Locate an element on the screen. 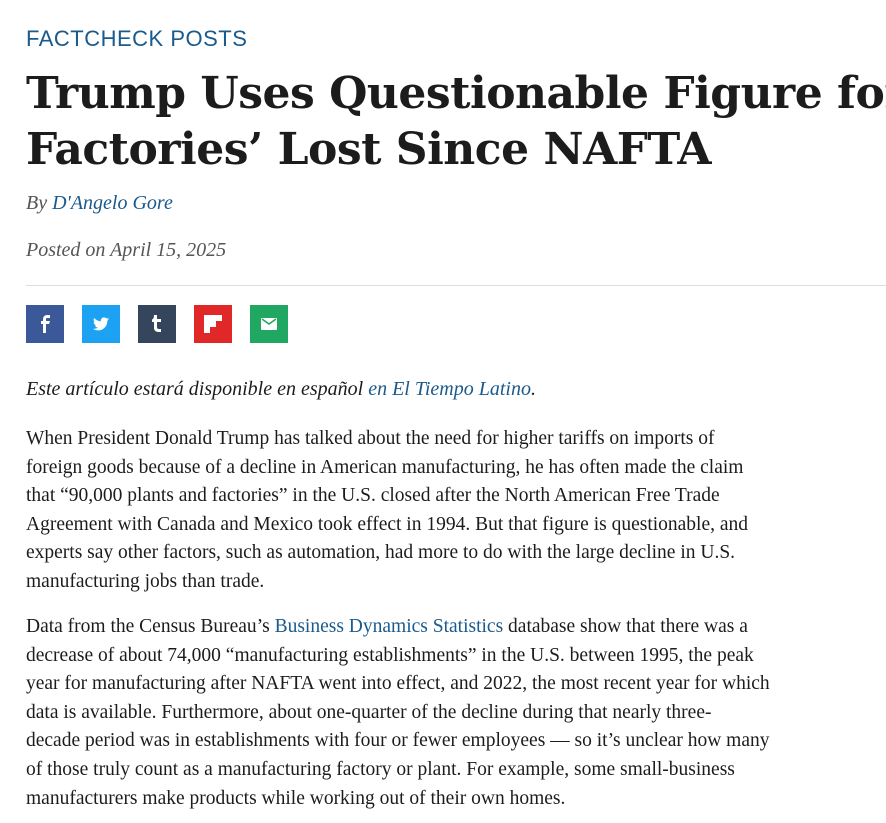 The height and width of the screenshot is (823, 886). twitter-share-button is located at coordinates (101, 324).